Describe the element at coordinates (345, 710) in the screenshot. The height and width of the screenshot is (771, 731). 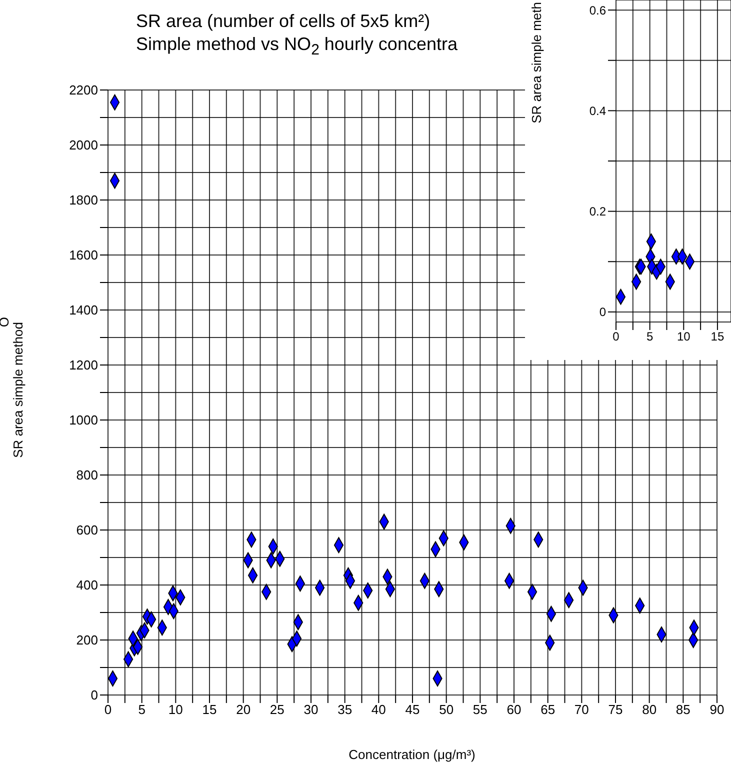
I see `x-tick-label: 35` at that location.